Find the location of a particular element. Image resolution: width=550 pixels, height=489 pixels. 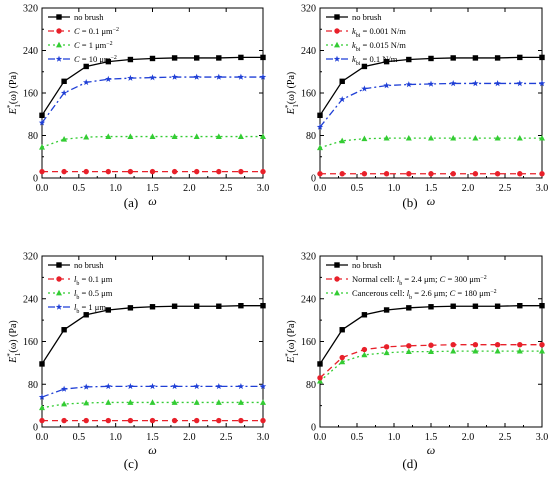

legend-text-part: = 1 μm is located at coordinates (93, 45).